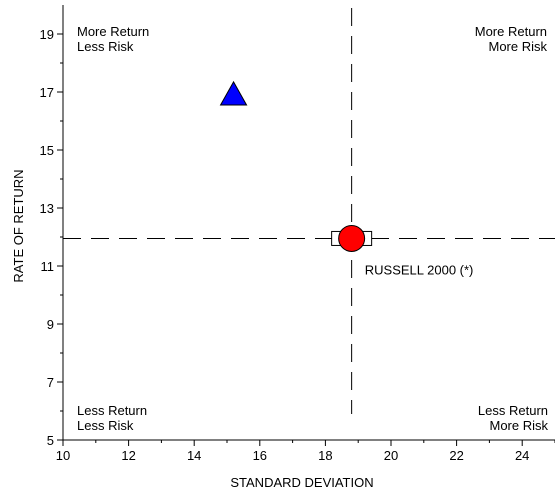  I want to click on quadrant-top-right-line1: More Return, so click(511, 31).